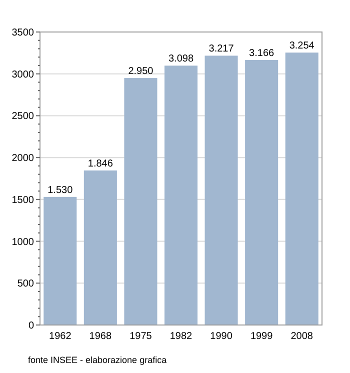 The width and height of the screenshot is (350, 373). Describe the element at coordinates (262, 336) in the screenshot. I see `x-tick-label: 1999` at that location.